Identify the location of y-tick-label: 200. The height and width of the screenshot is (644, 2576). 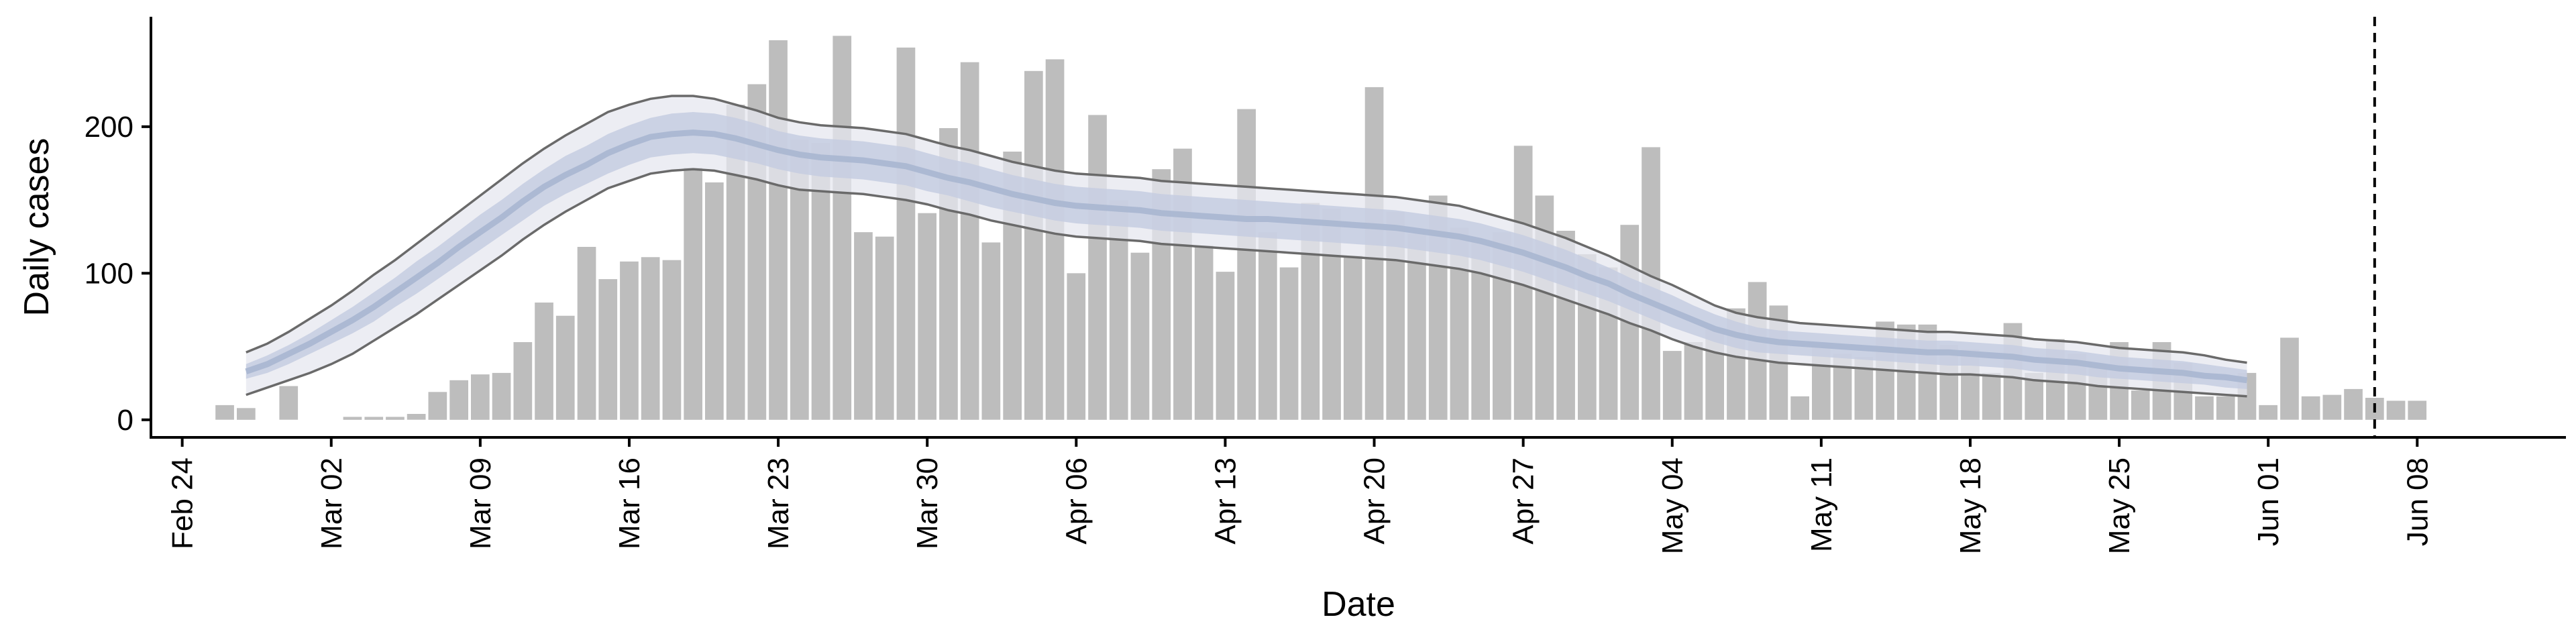
(109, 127).